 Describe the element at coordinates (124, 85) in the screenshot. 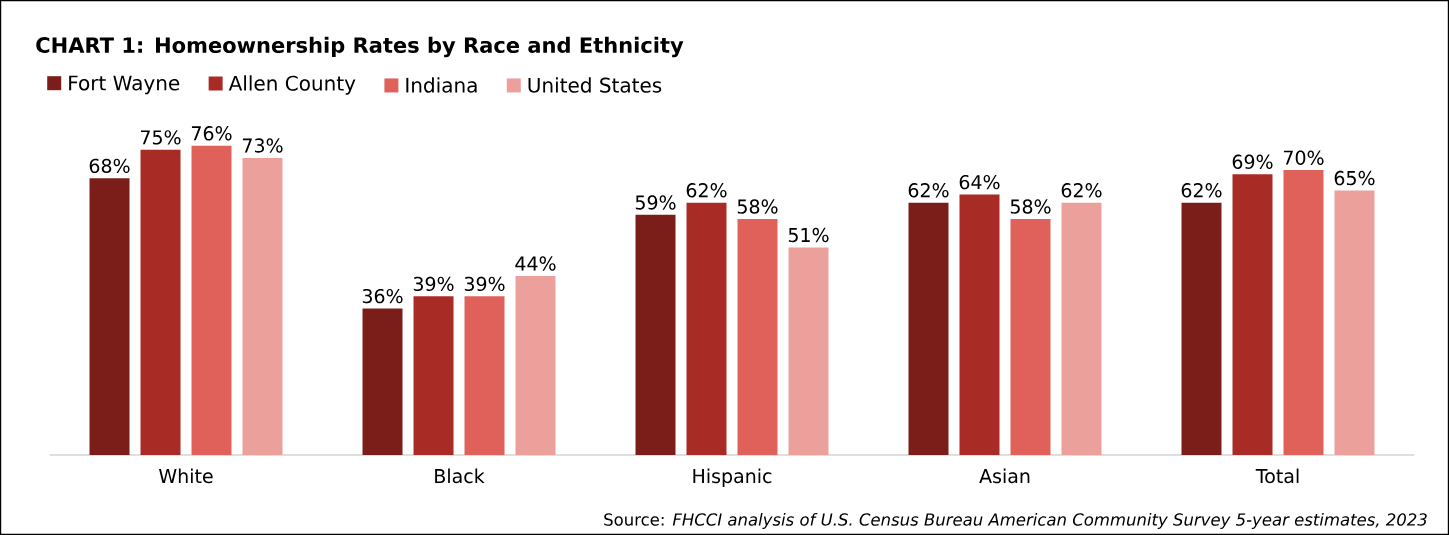

I see `legend-label: Fort Wayne` at that location.